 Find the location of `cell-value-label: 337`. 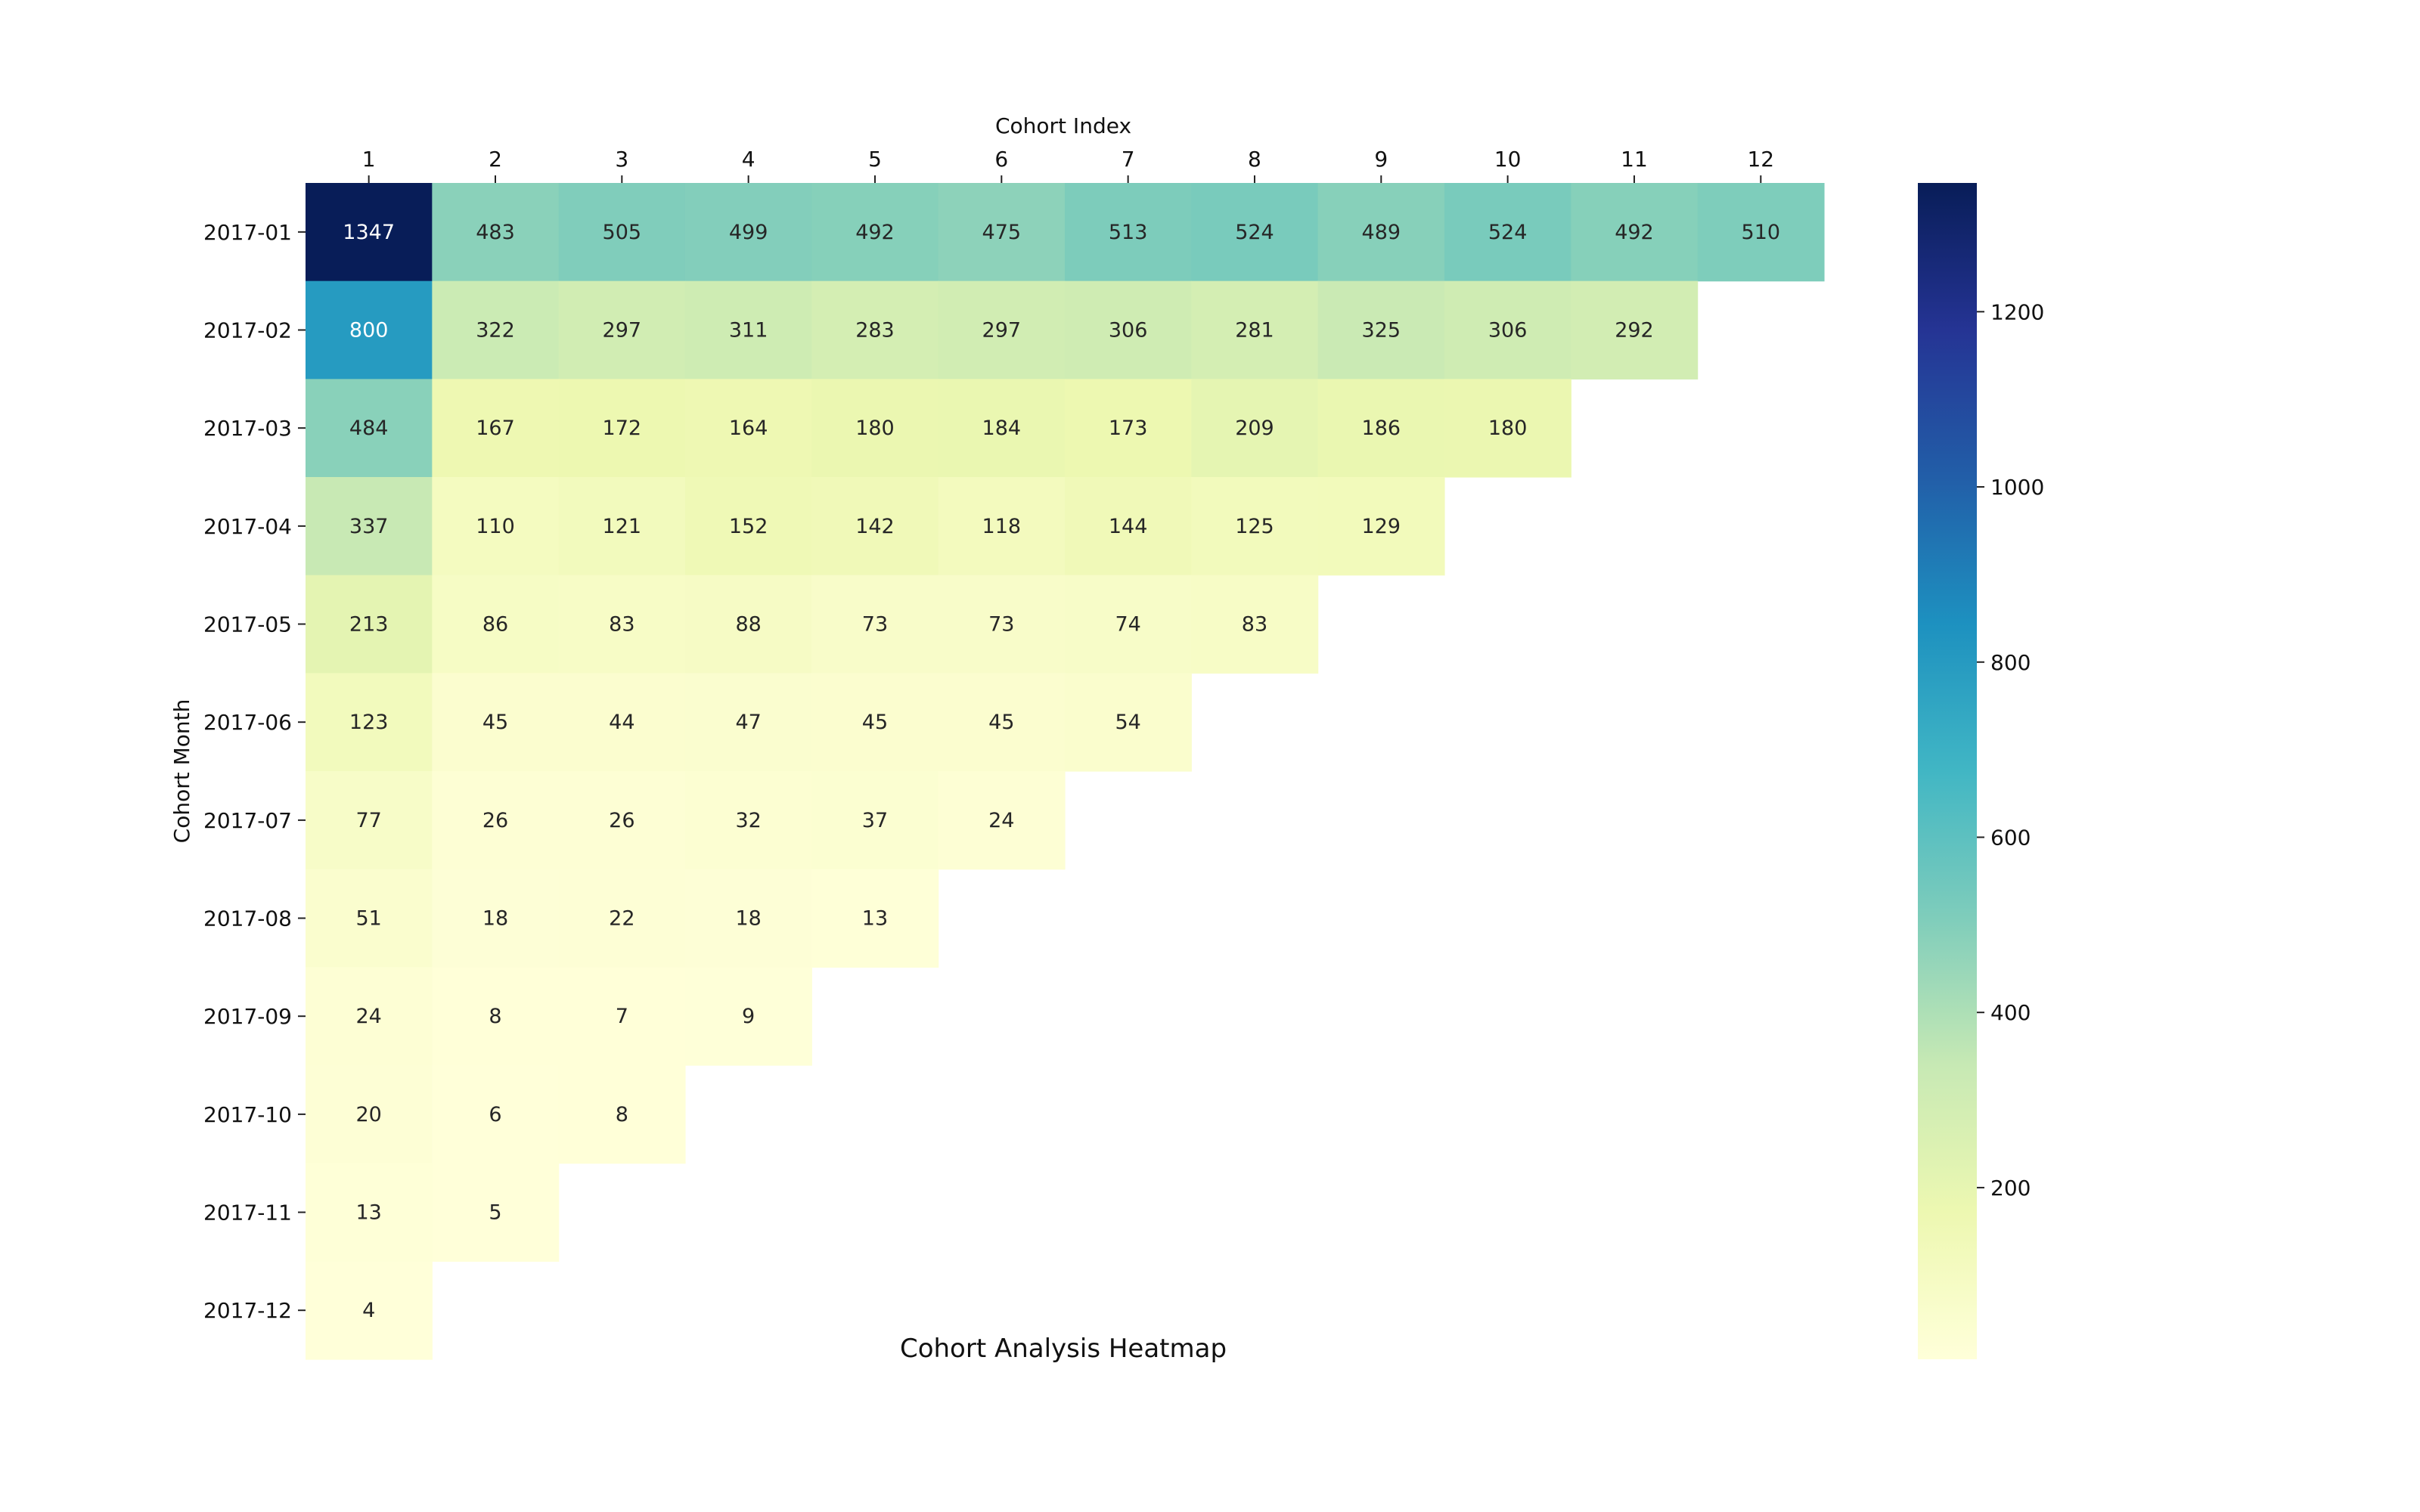

cell-value-label: 337 is located at coordinates (369, 526).